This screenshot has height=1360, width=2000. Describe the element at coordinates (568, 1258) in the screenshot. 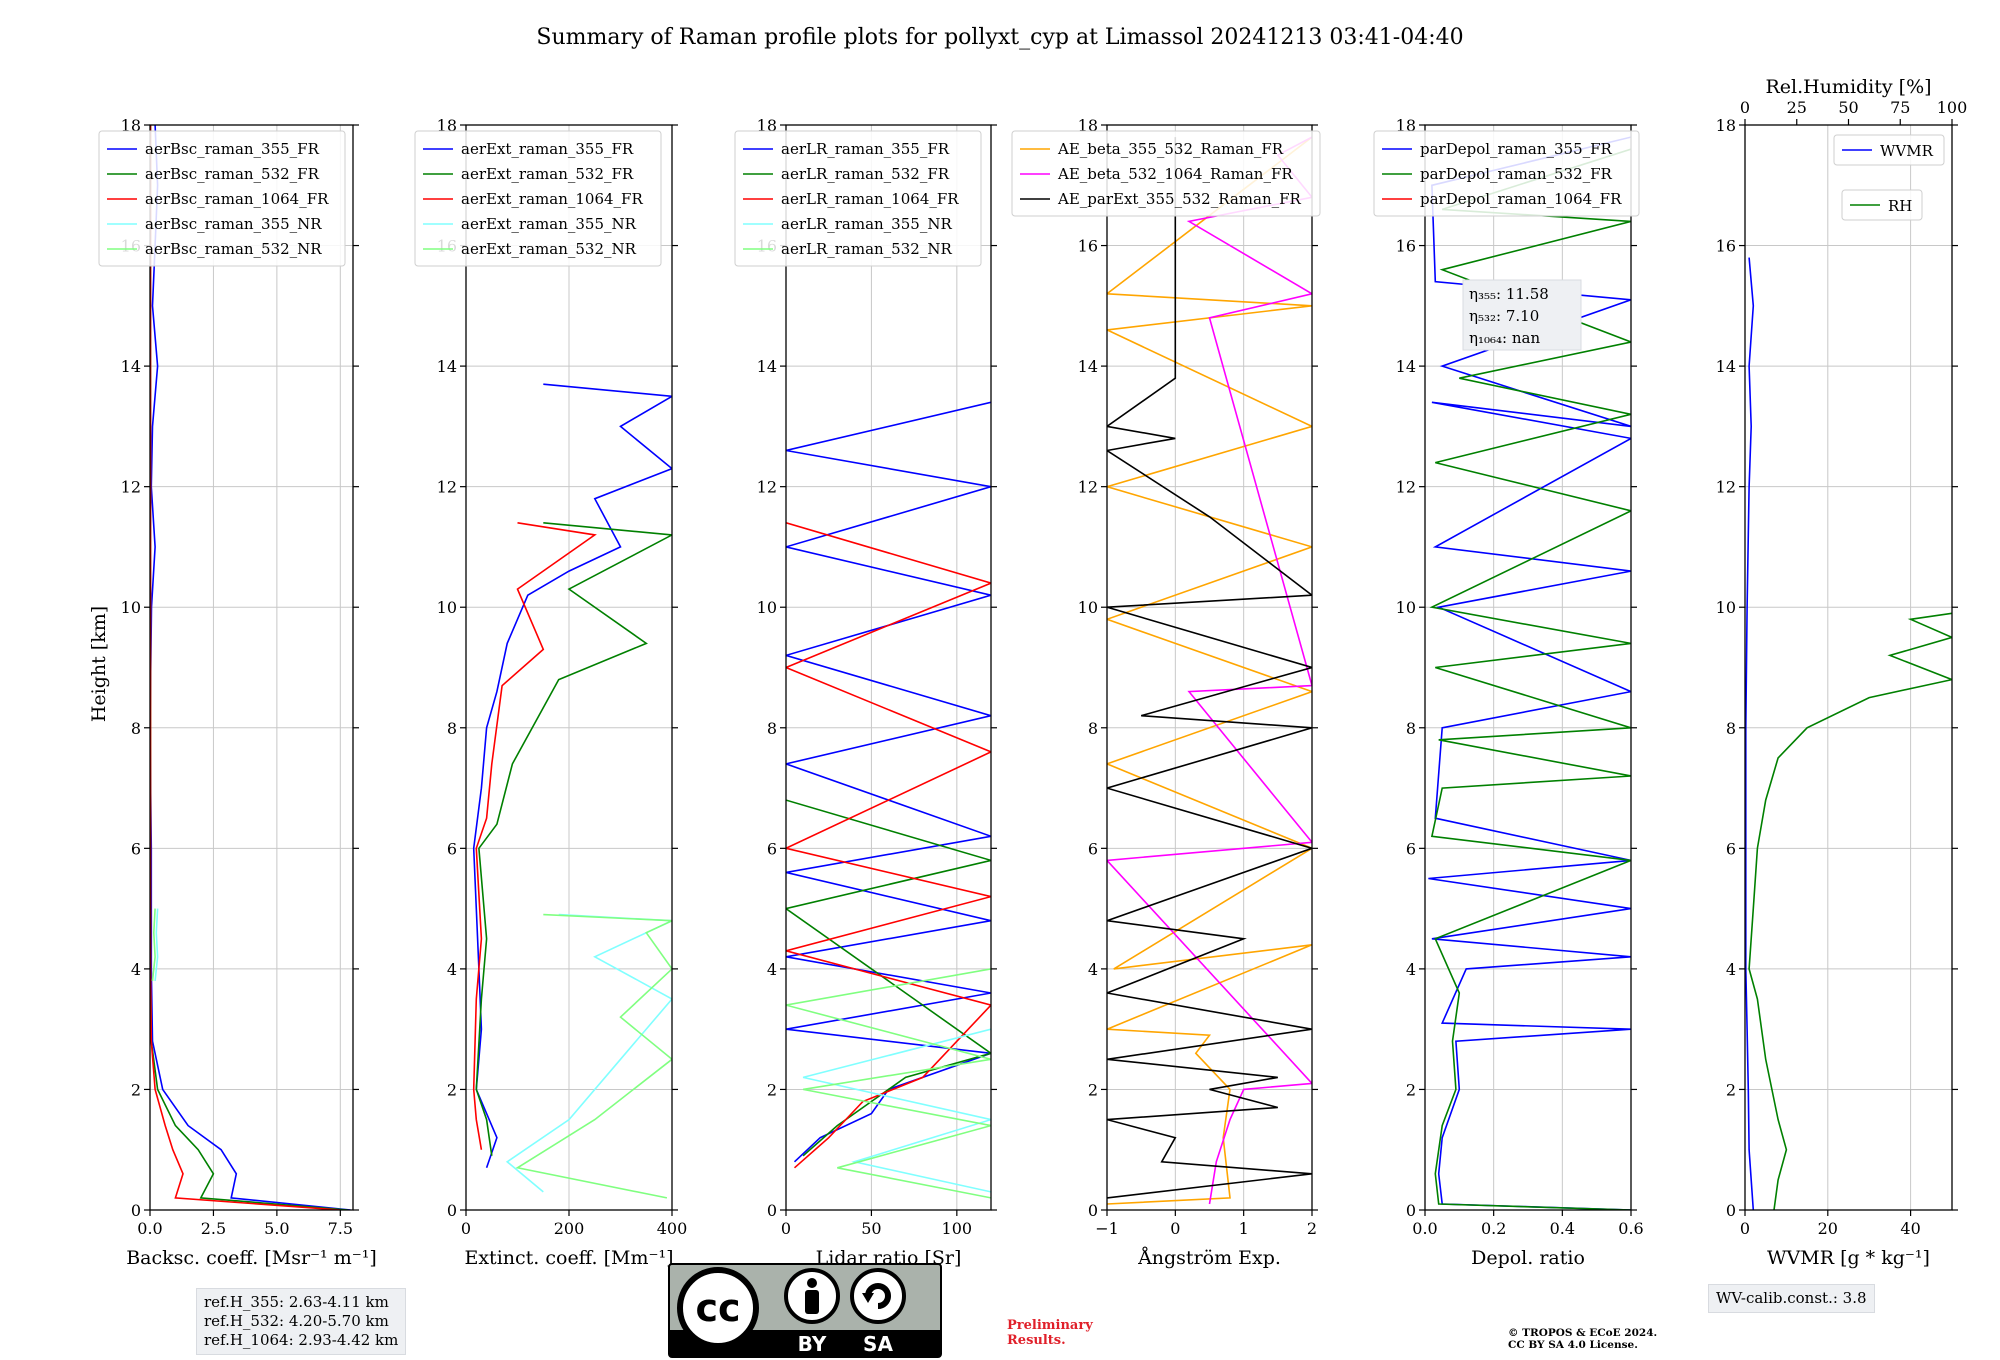

I see `x-axis-label: Extinct. coeff. [Mm⁻¹]` at that location.